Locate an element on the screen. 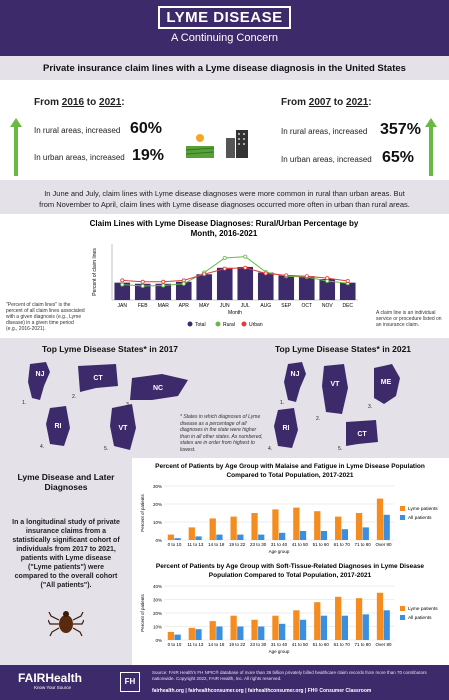  state-shape-ct-2017 is located at coordinates (98, 378).